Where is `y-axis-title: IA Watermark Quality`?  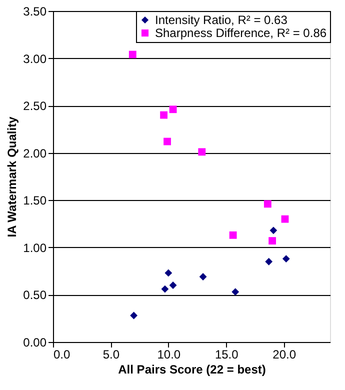 y-axis-title: IA Watermark Quality is located at coordinates (12, 177).